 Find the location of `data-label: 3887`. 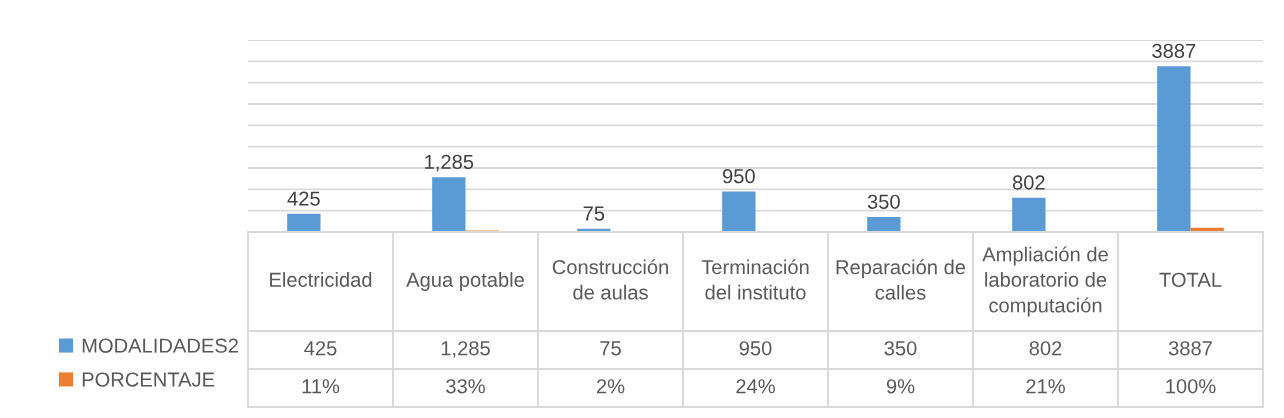

data-label: 3887 is located at coordinates (1190, 348).